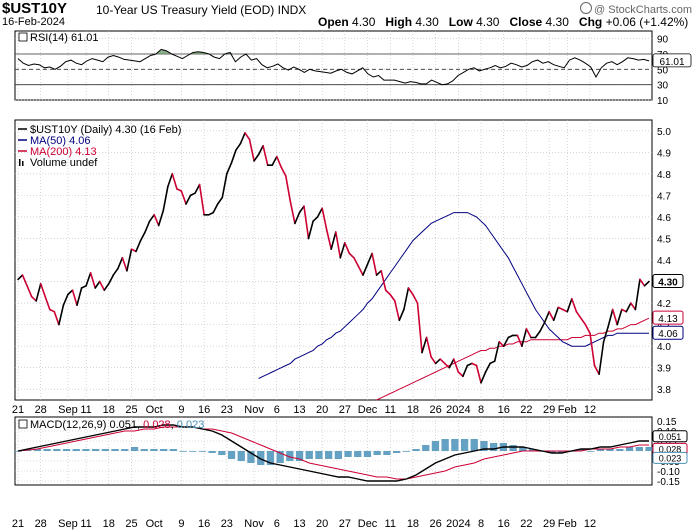 This screenshot has height=530, width=700. Describe the element at coordinates (664, 175) in the screenshot. I see `price-y-tick-label: 4.8` at that location.